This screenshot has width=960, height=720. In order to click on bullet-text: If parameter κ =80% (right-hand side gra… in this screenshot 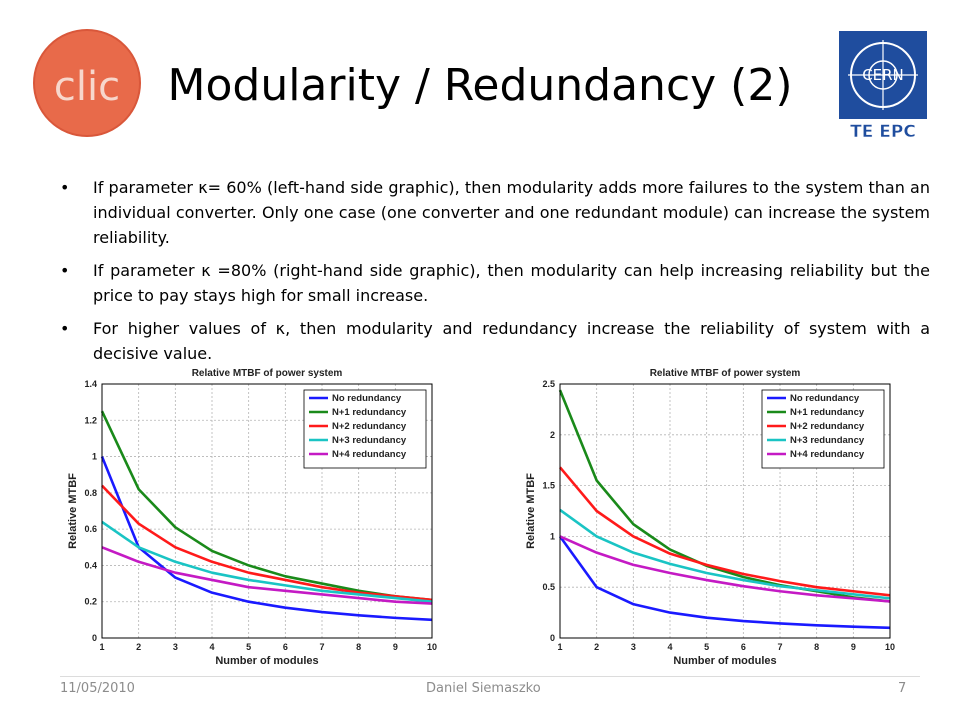, I will do `click(511, 283)`.